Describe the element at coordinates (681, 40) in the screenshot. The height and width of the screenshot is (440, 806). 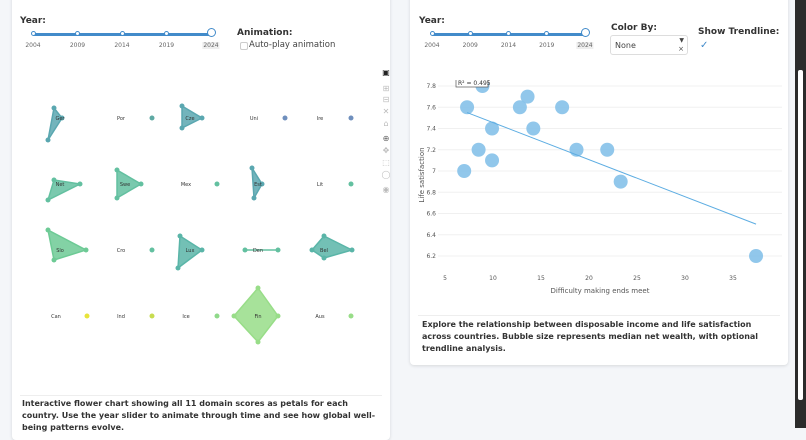
I see `dropdown-arrow-icon: ▼` at that location.